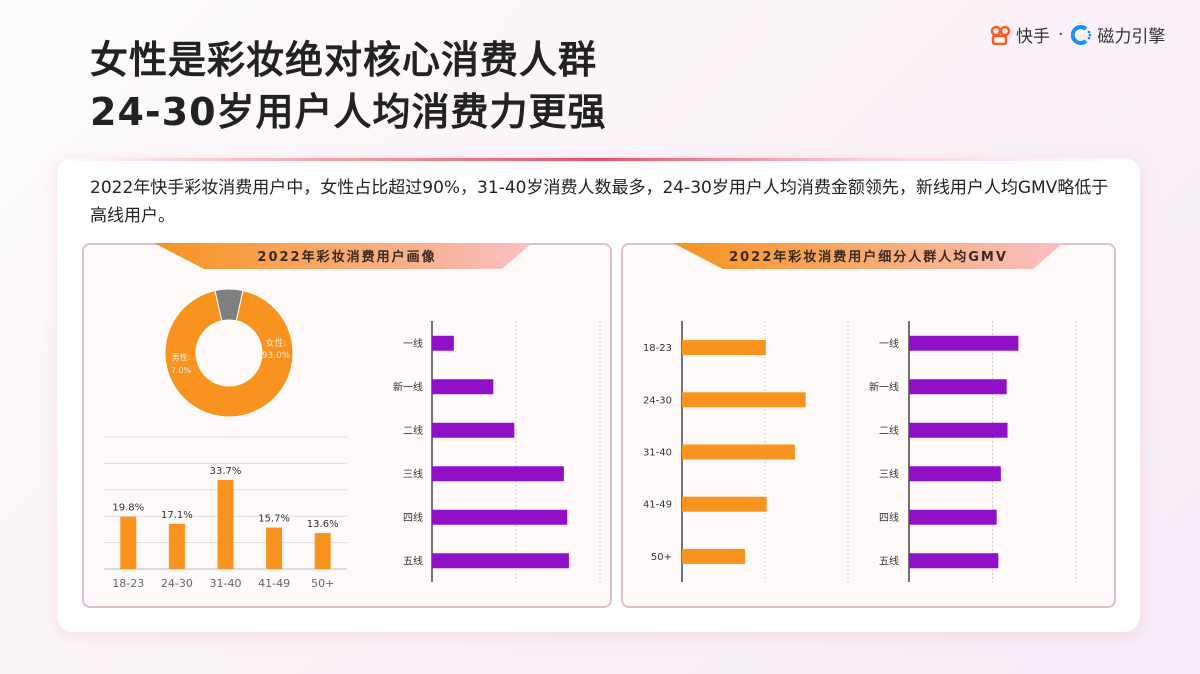  I want to click on donut-value: 7.0%, so click(181, 370).